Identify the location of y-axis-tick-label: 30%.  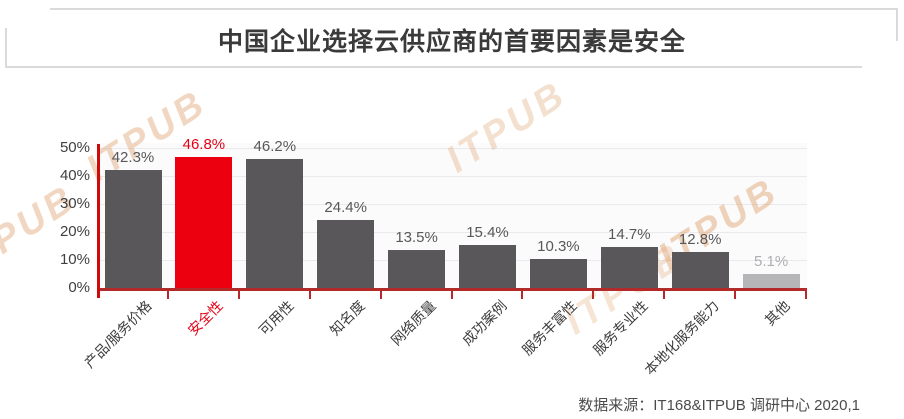
(74, 203).